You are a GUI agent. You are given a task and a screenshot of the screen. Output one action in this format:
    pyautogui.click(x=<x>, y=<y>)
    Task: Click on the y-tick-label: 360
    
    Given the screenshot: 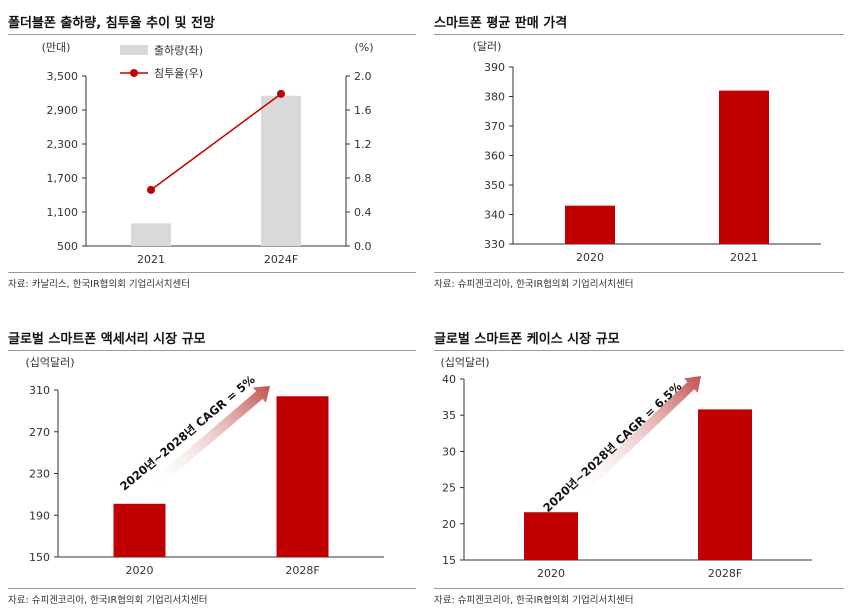 What is the action you would take?
    pyautogui.click(x=494, y=156)
    